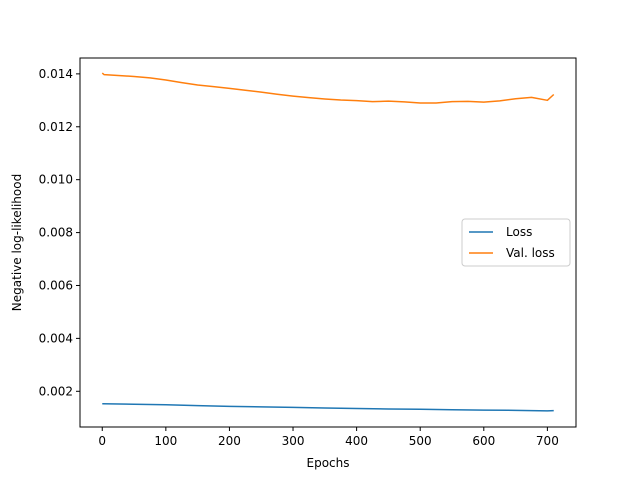 The height and width of the screenshot is (480, 640). I want to click on x-tick-label: 200, so click(229, 441).